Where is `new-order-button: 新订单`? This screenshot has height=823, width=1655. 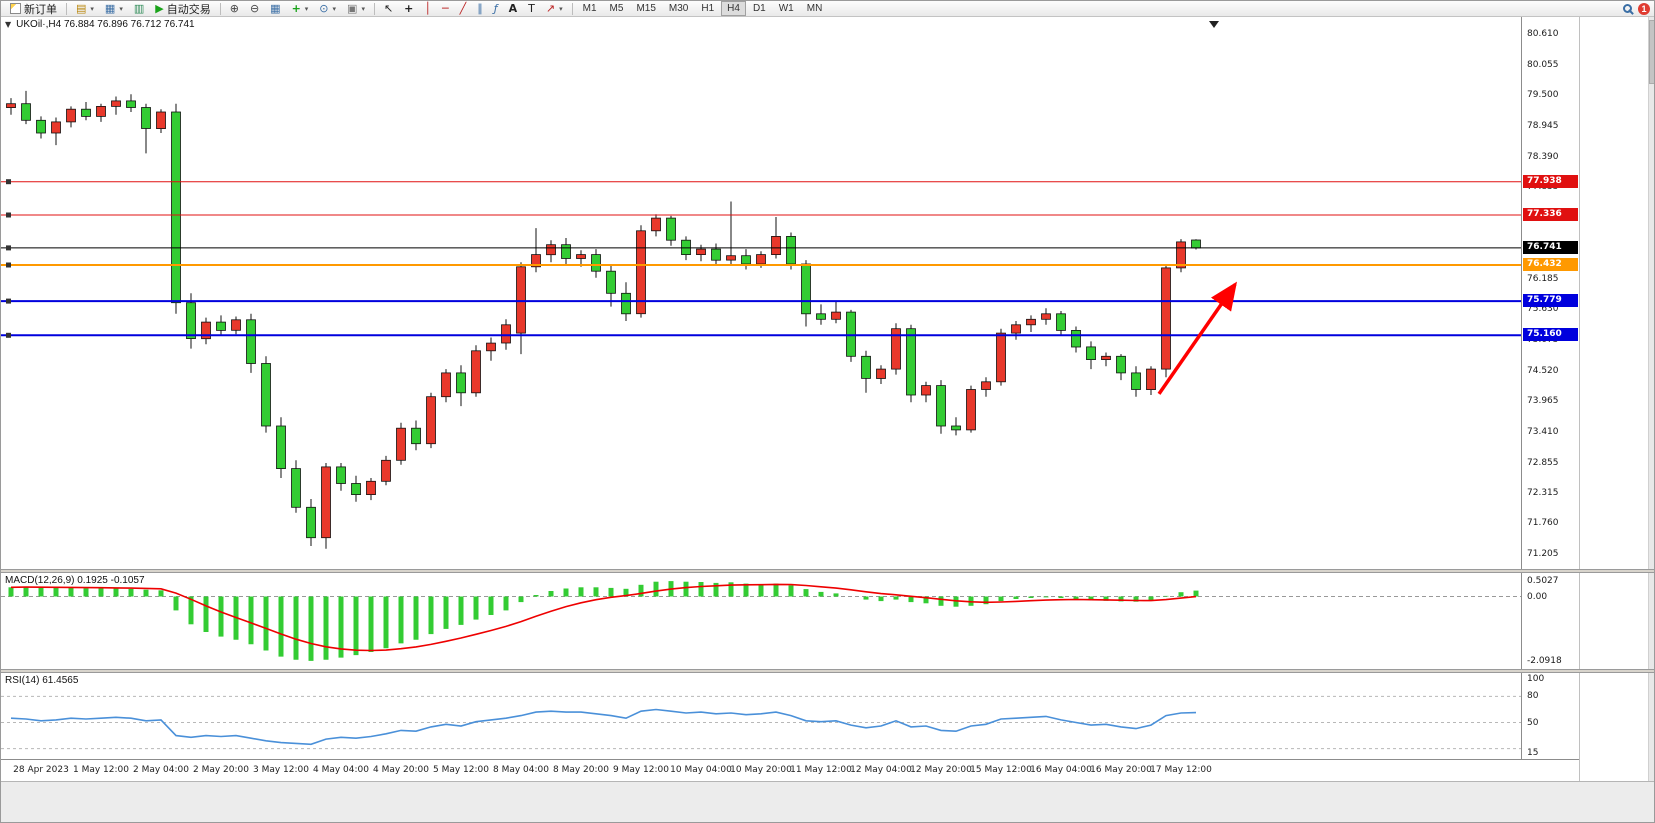
new-order-button: 新订单 is located at coordinates (33, 8).